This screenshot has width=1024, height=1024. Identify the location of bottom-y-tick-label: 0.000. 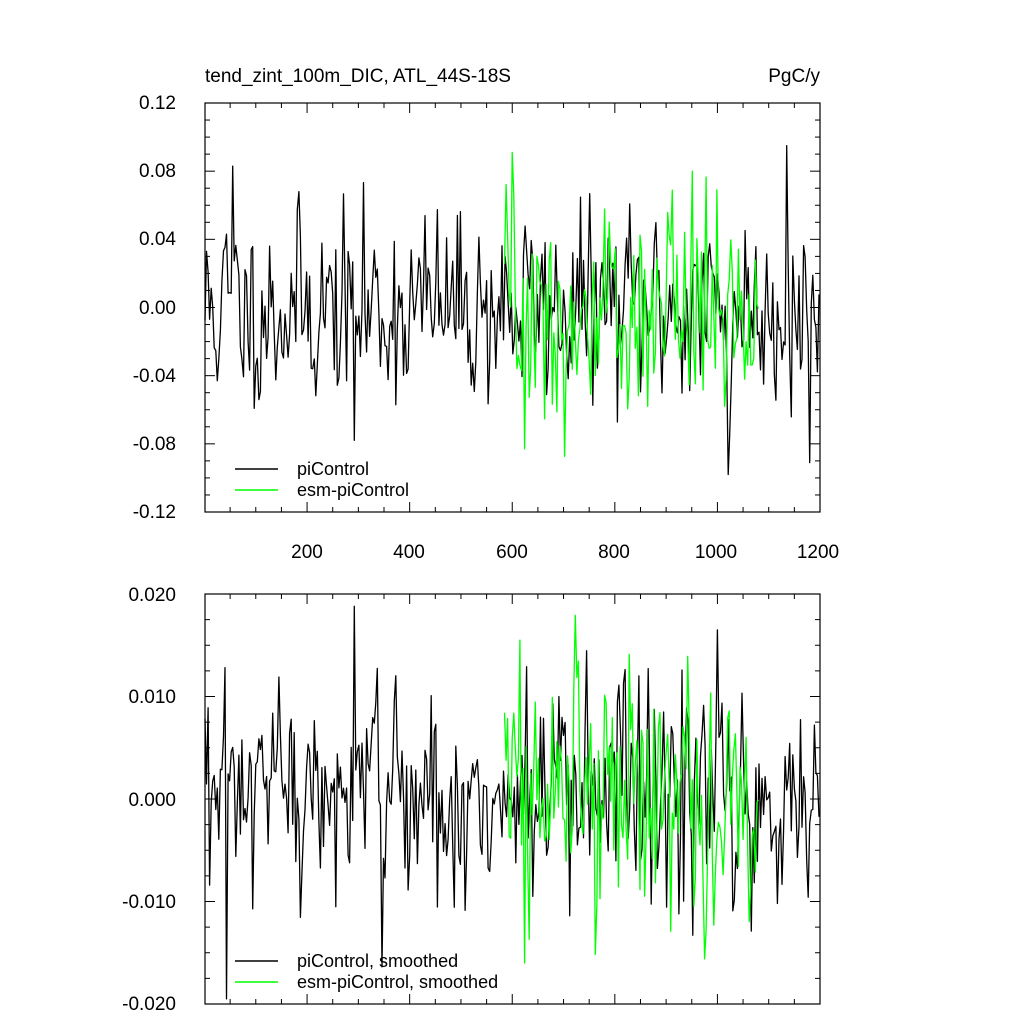
(152, 800).